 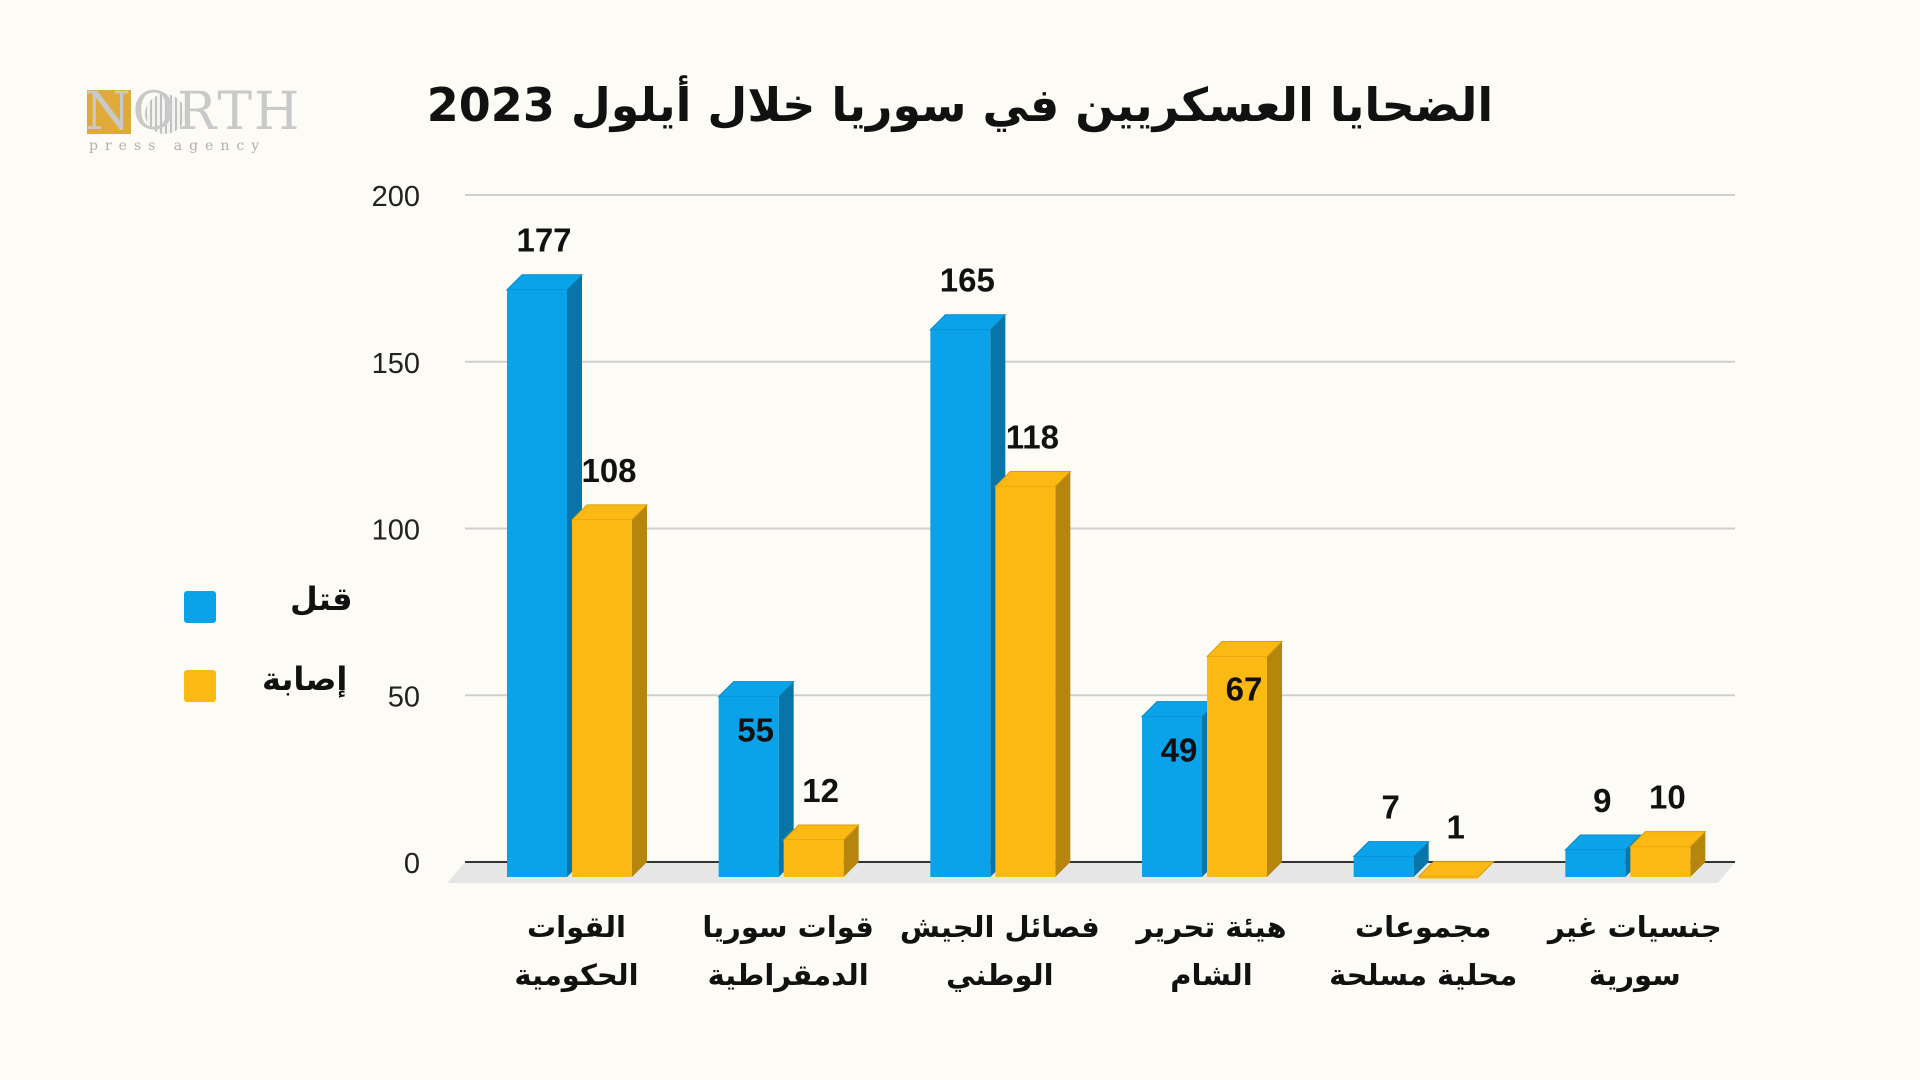 I want to click on x-tick-label: الشام, so click(x=1211, y=975).